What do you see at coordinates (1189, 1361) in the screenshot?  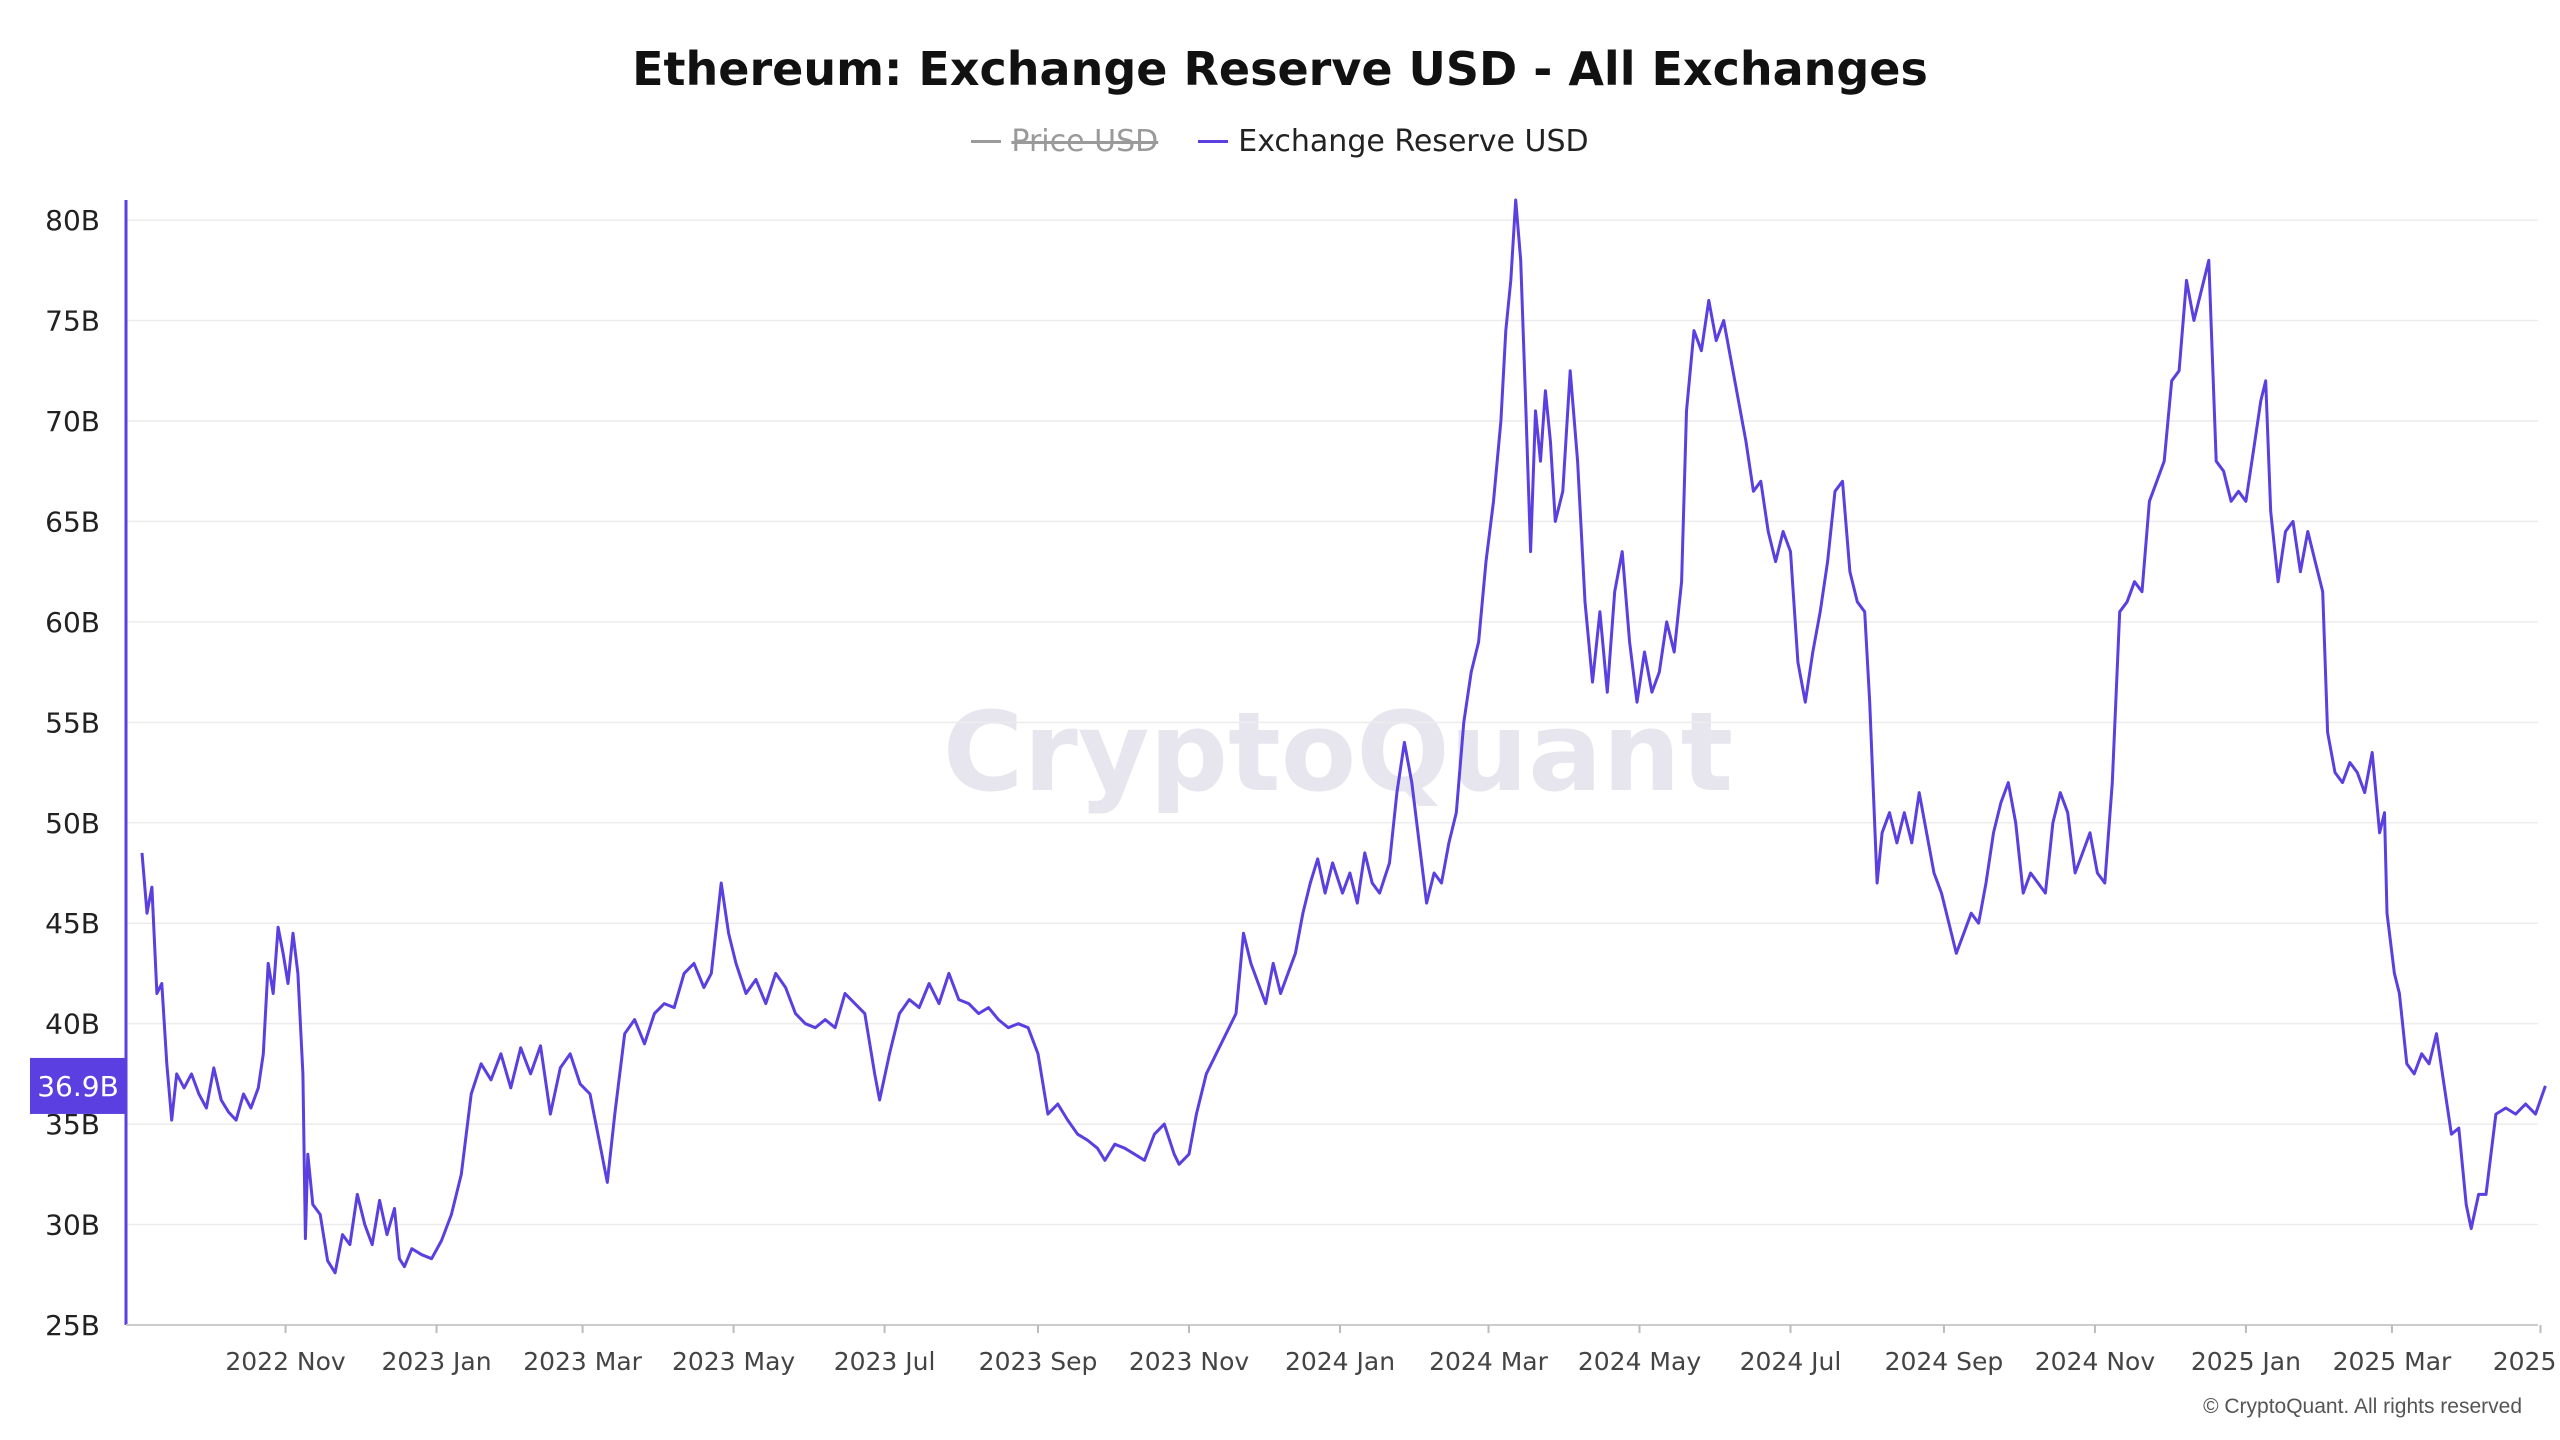 I see `x-tick-label: 2023 Nov` at bounding box center [1189, 1361].